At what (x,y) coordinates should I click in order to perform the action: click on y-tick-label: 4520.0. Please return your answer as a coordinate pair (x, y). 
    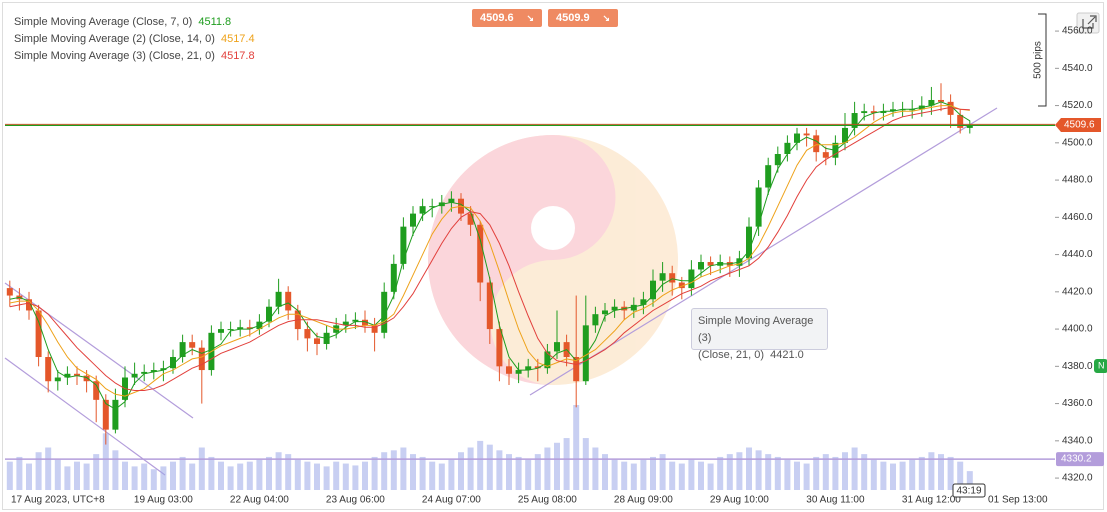
    Looking at the image, I should click on (1077, 105).